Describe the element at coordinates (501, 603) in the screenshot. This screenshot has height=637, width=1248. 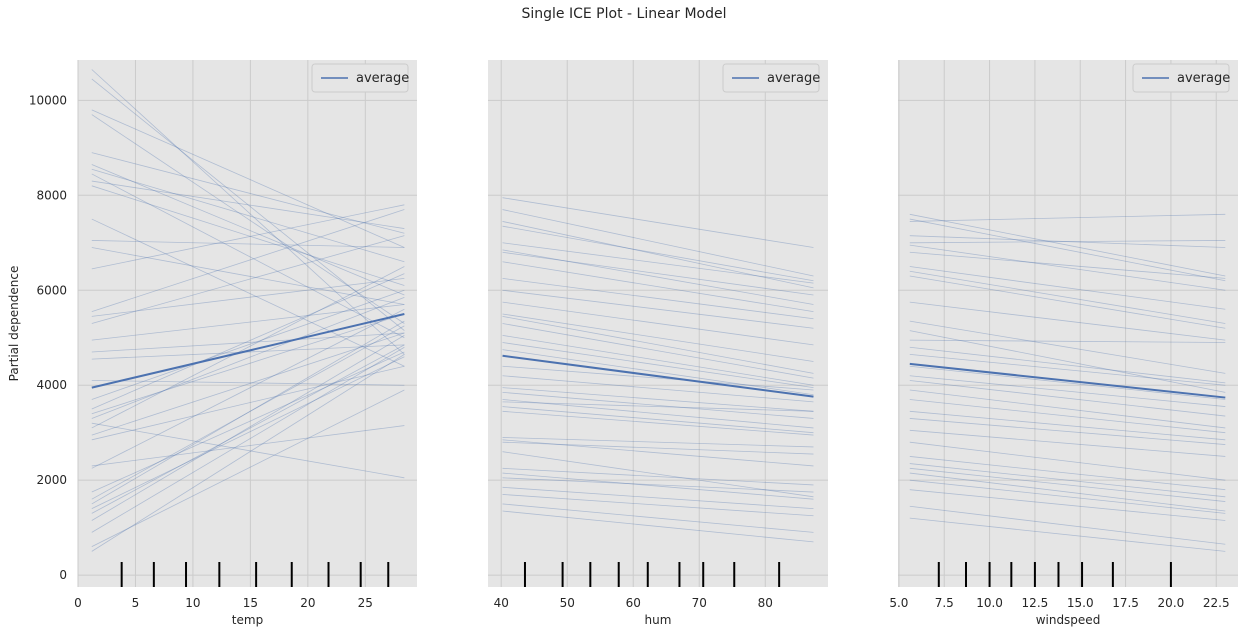
I see `x-tick-label: 40` at that location.